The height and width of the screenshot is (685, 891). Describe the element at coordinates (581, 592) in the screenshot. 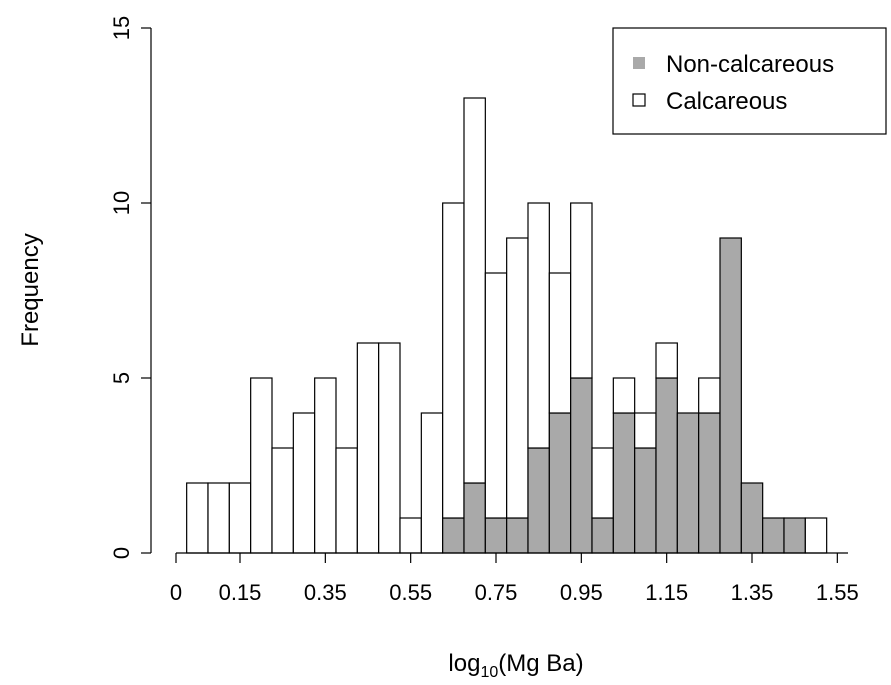

I see `x-tick-label-5: 0.95` at that location.